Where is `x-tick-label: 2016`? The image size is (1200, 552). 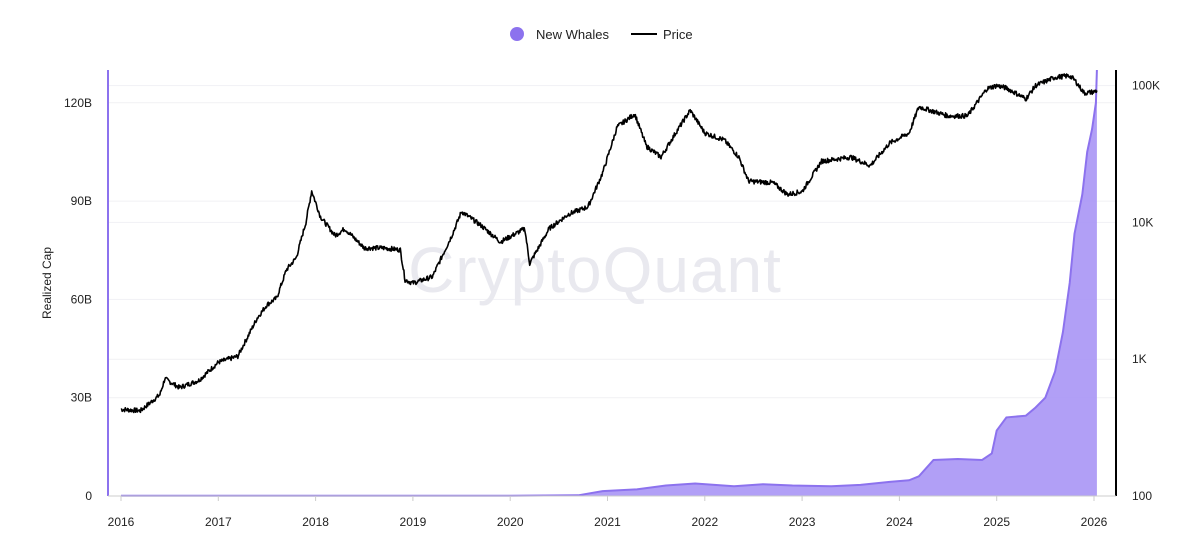
x-tick-label: 2016 is located at coordinates (121, 522).